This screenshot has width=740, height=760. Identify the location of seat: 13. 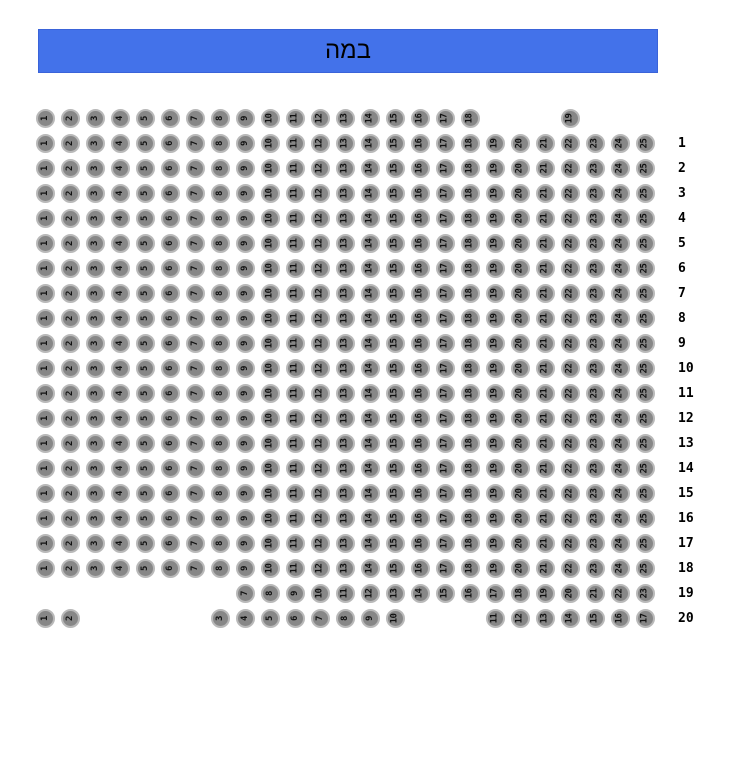
(345, 143).